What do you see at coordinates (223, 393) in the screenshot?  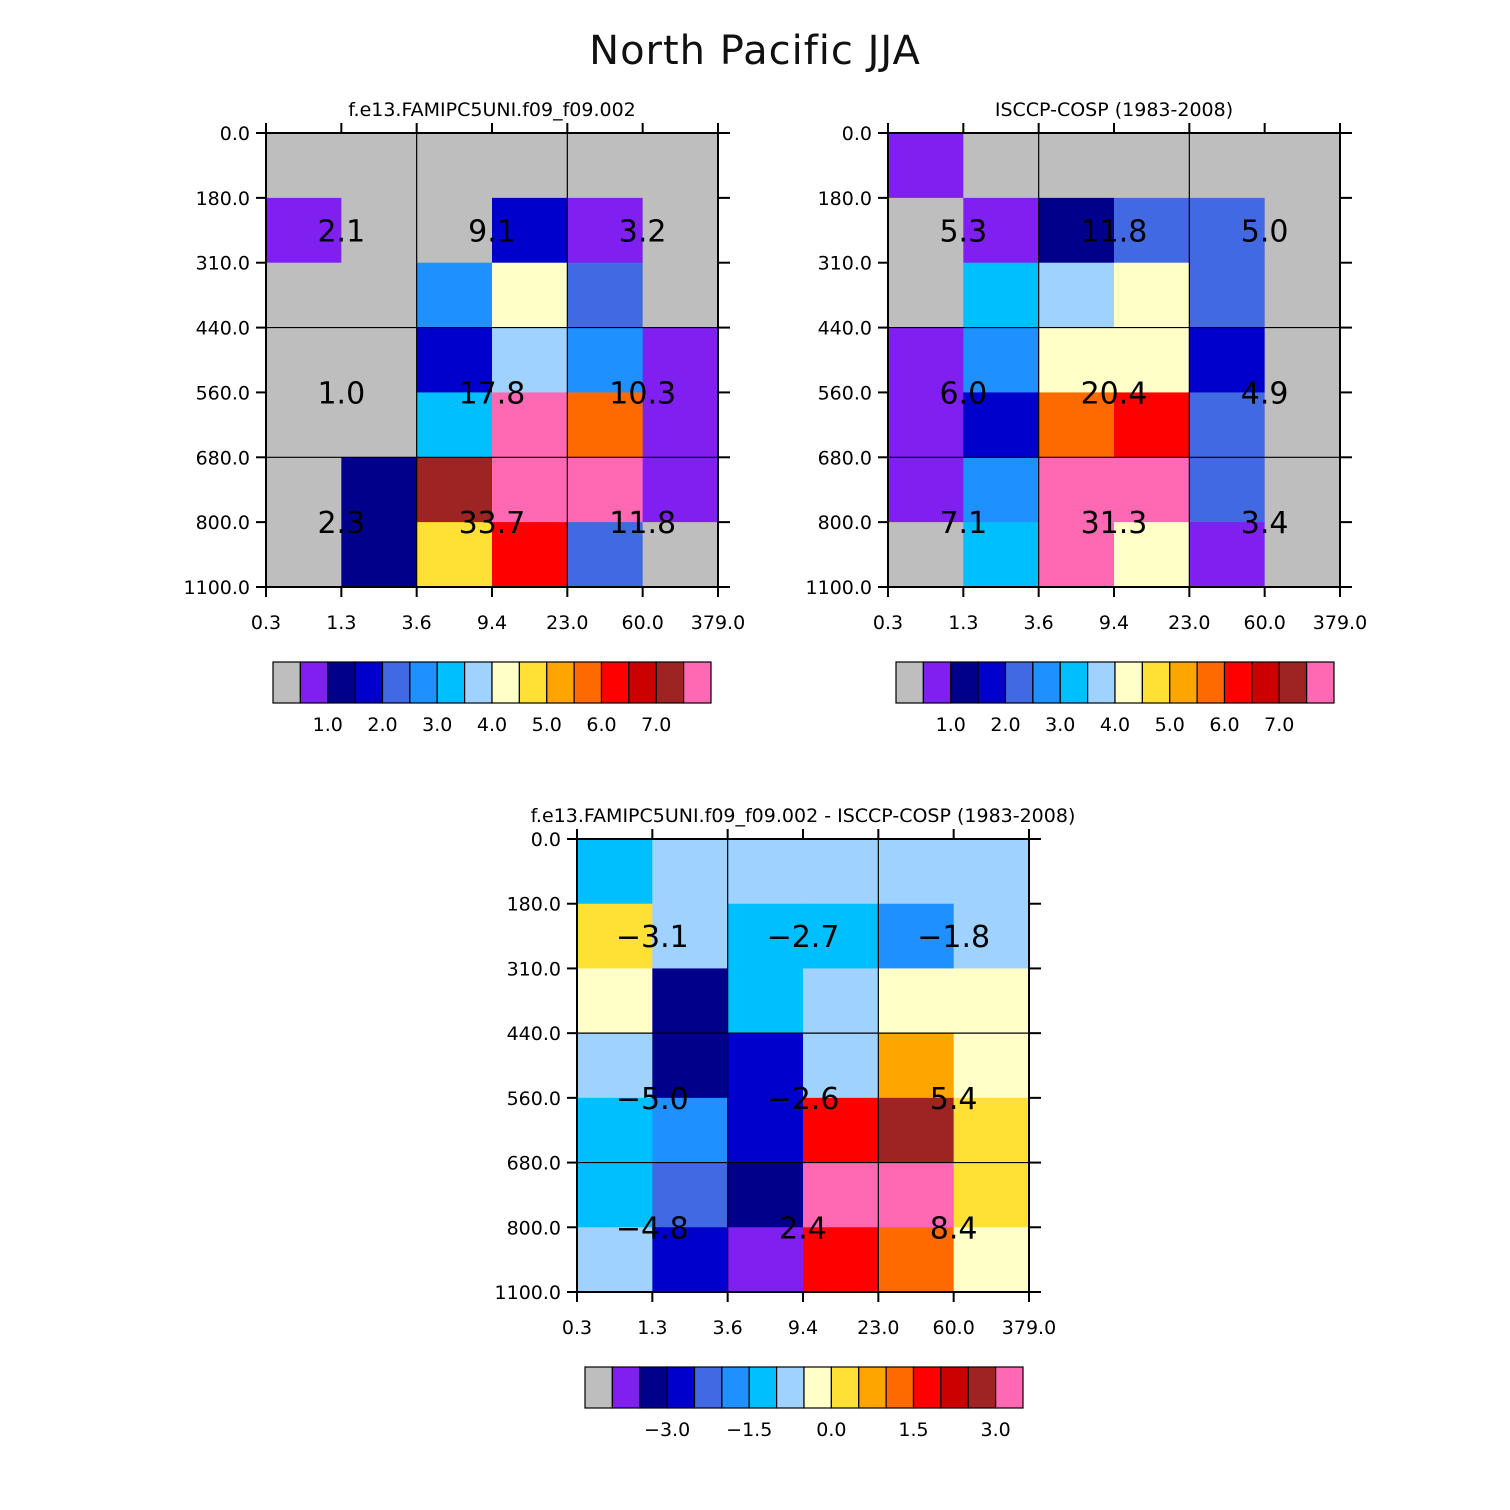 I see `y-tick-label: 560.0` at bounding box center [223, 393].